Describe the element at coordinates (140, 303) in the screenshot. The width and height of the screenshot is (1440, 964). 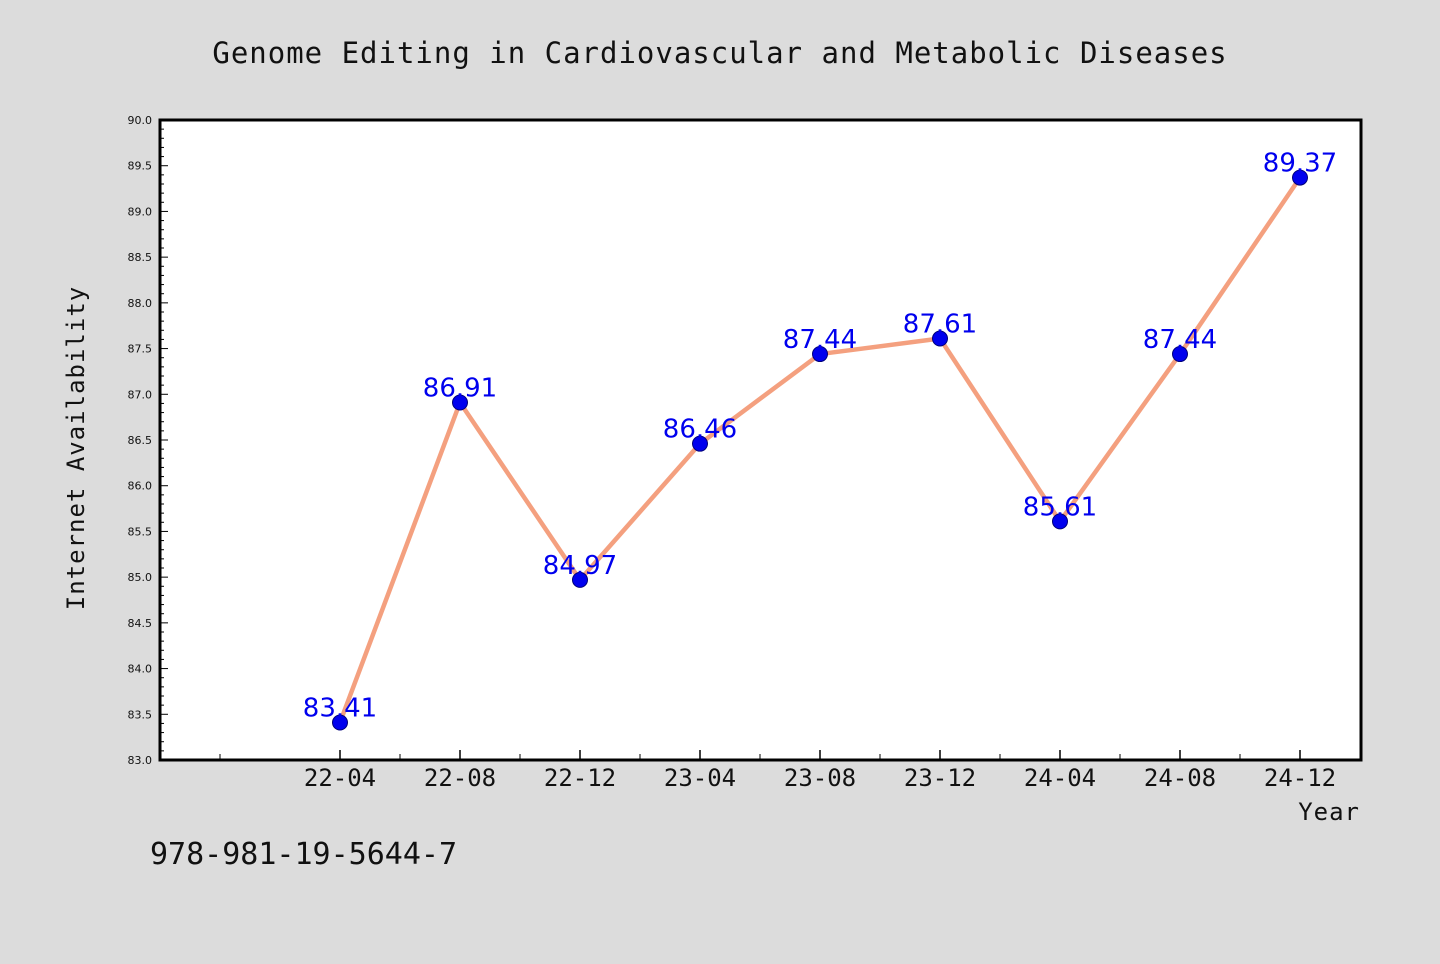
I see `y-tick-label: 88.0` at that location.